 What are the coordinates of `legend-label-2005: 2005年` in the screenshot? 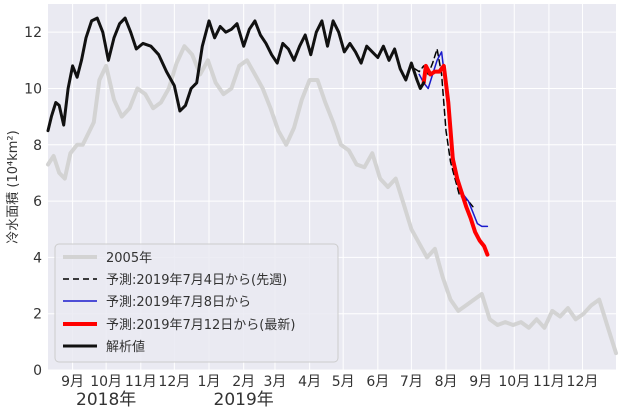 It's located at (129, 258).